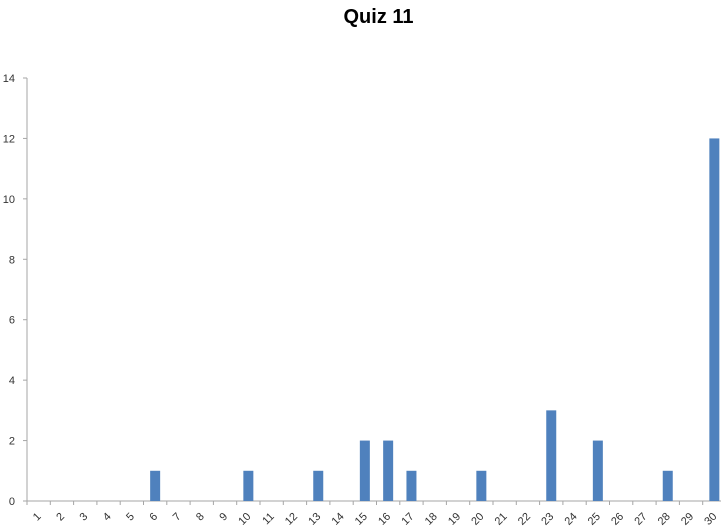 The width and height of the screenshot is (721, 528). I want to click on x-tick-label: 18, so click(431, 519).